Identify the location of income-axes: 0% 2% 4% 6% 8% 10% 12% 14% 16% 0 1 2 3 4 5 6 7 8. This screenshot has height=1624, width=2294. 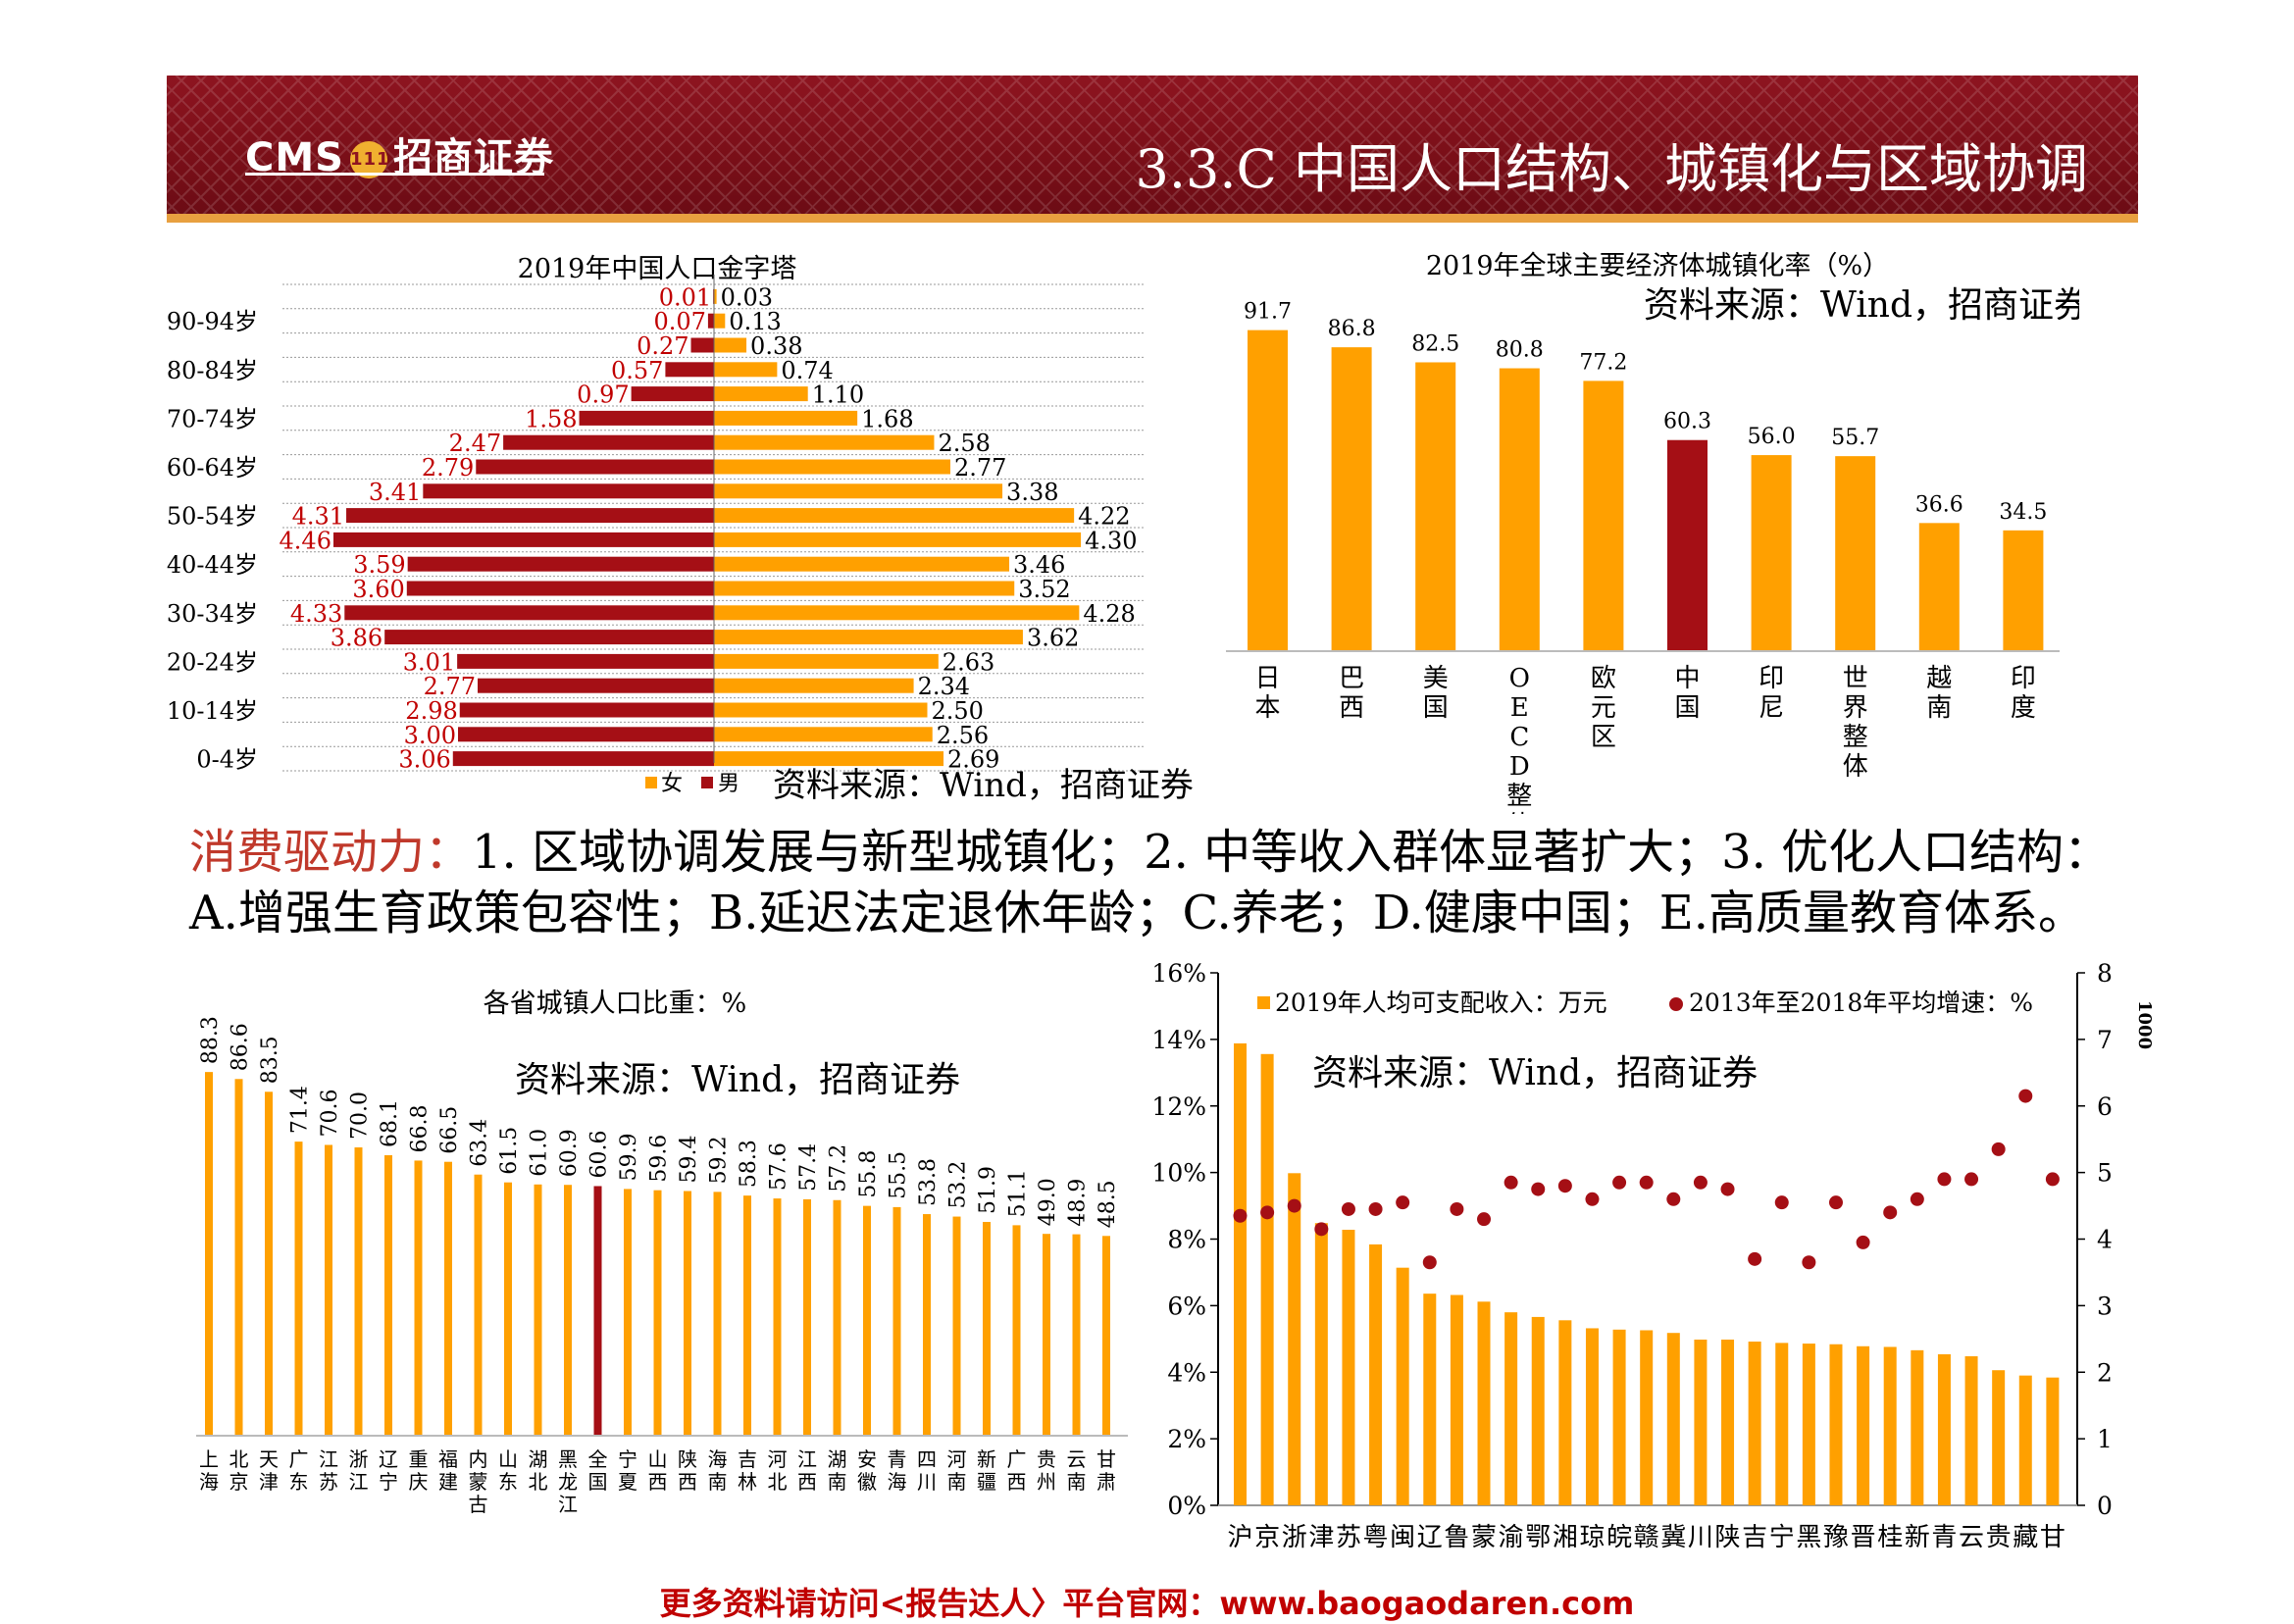
(1631, 1240).